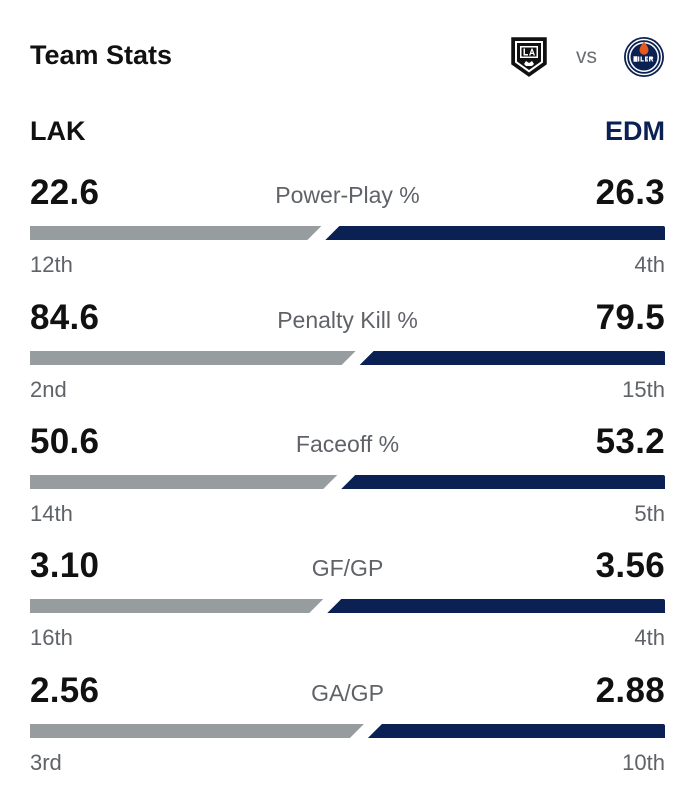 This screenshot has height=800, width=693. I want to click on stat-label: Faceoff %, so click(347, 444).